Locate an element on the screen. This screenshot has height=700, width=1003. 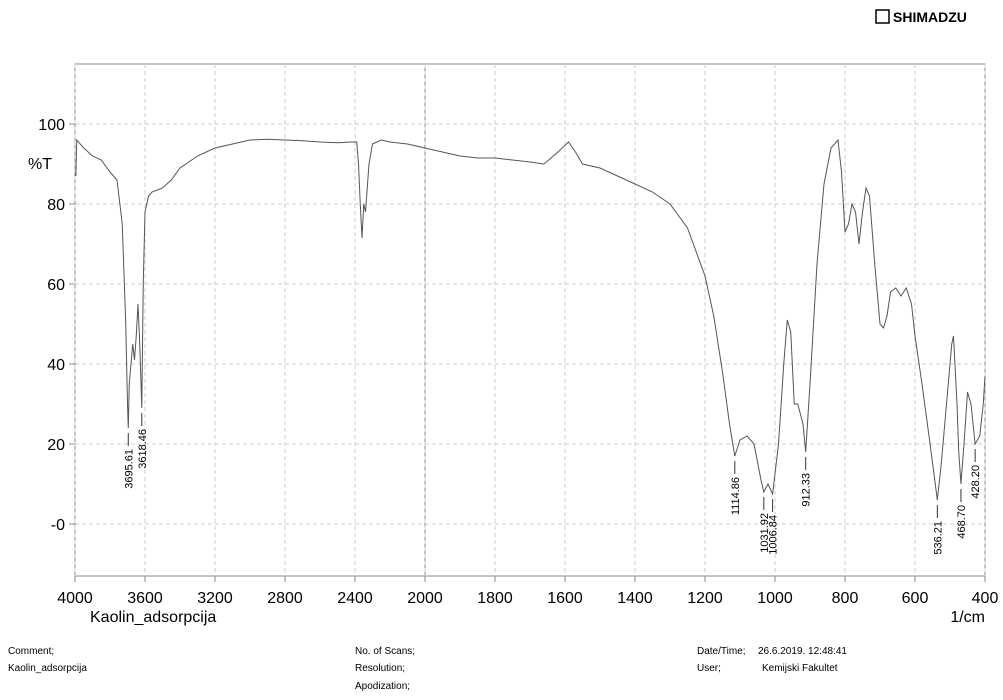
user: Kemijski Fakultet is located at coordinates (800, 668).